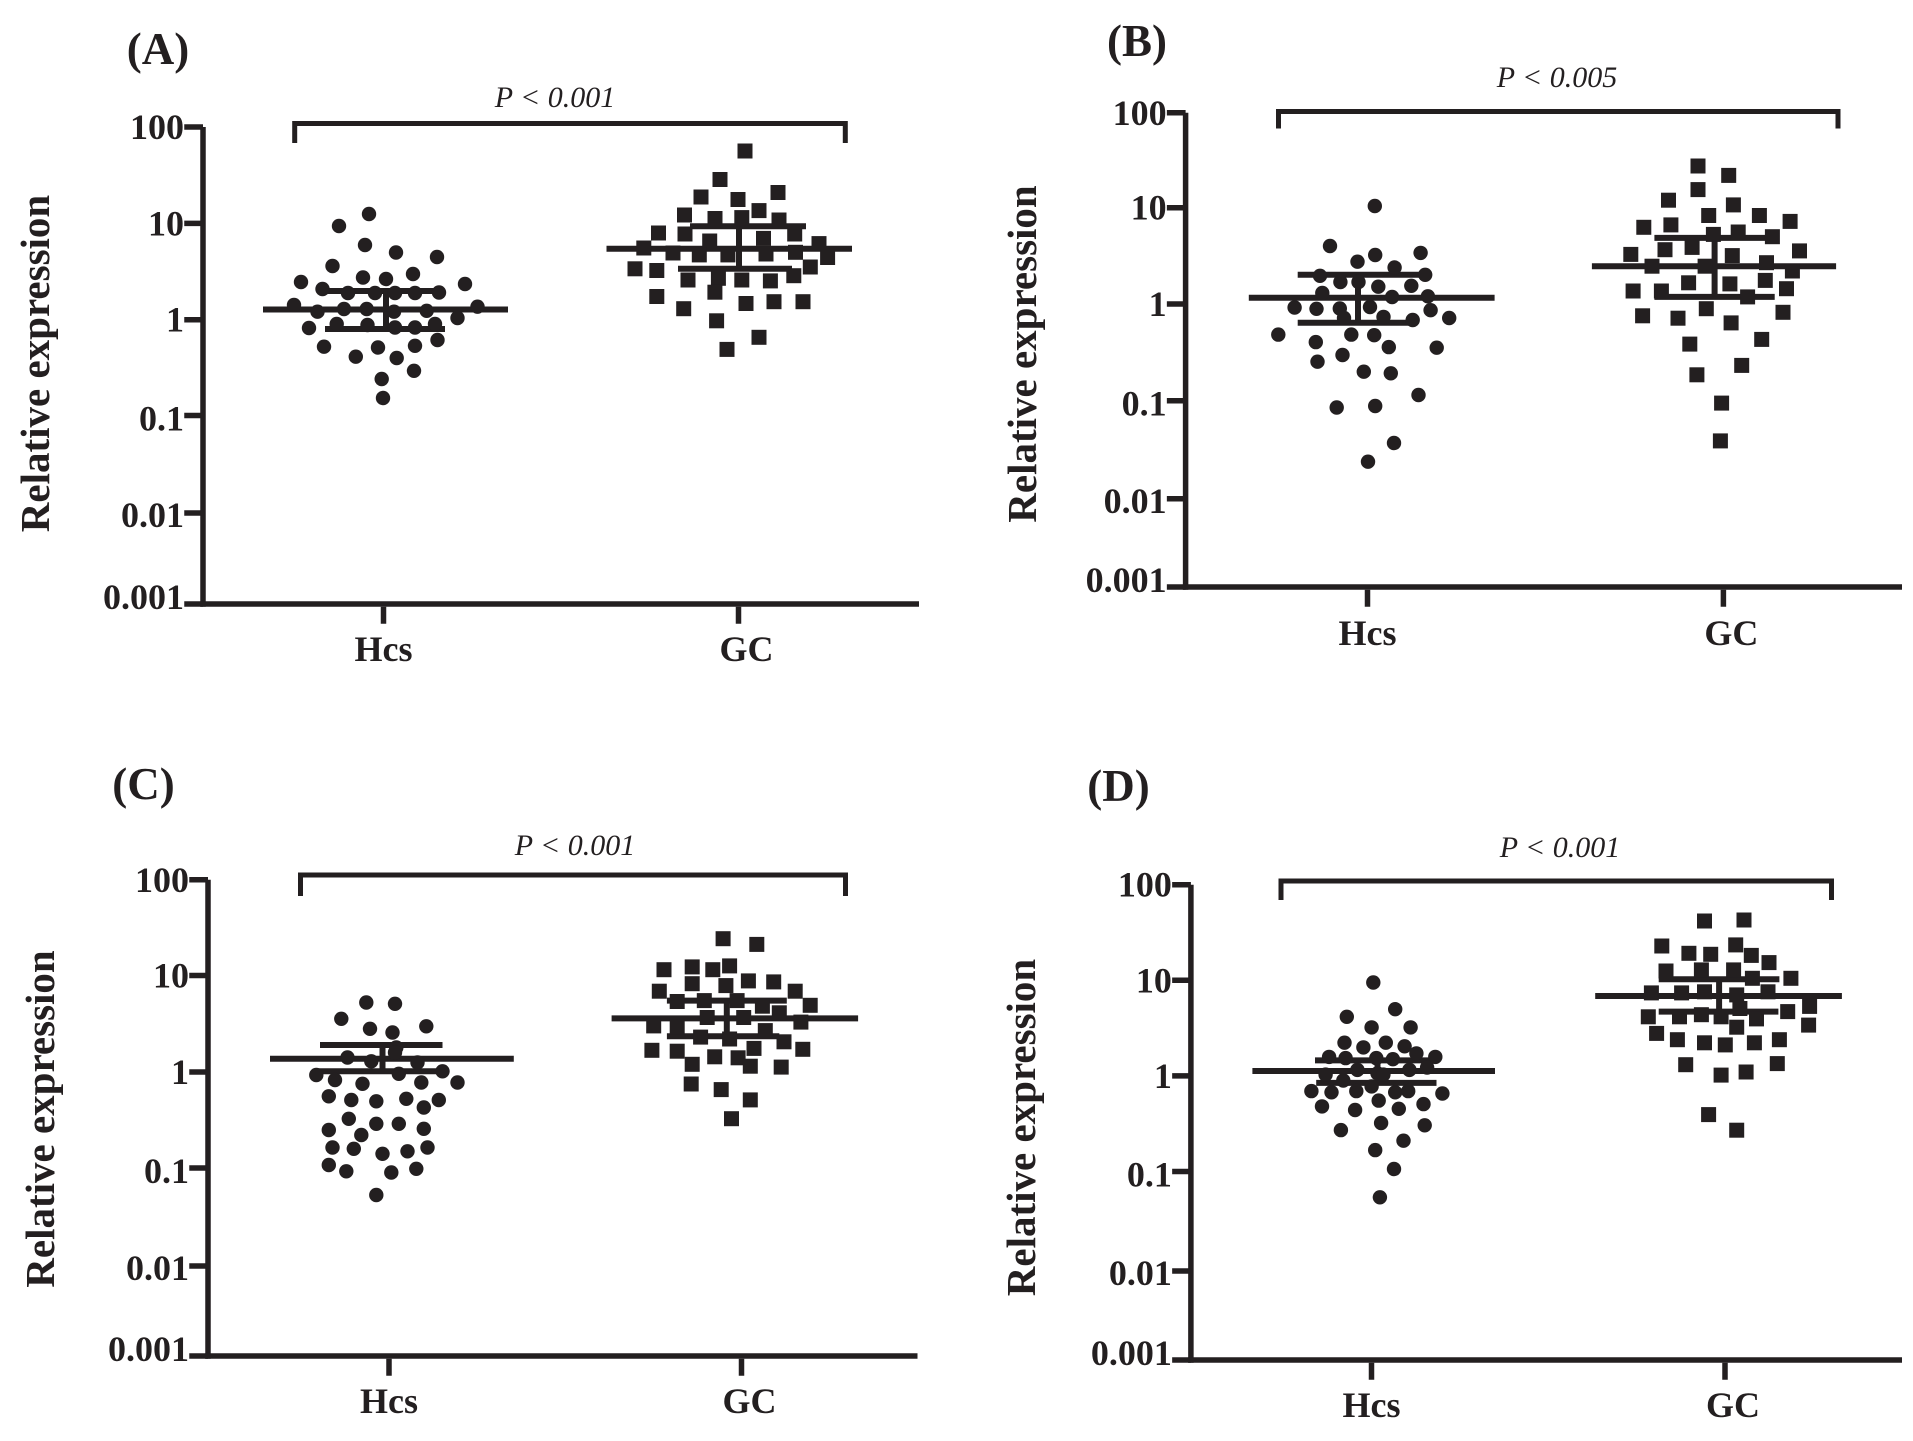  What do you see at coordinates (158, 49) in the screenshot?
I see `svg-text: (A)` at bounding box center [158, 49].